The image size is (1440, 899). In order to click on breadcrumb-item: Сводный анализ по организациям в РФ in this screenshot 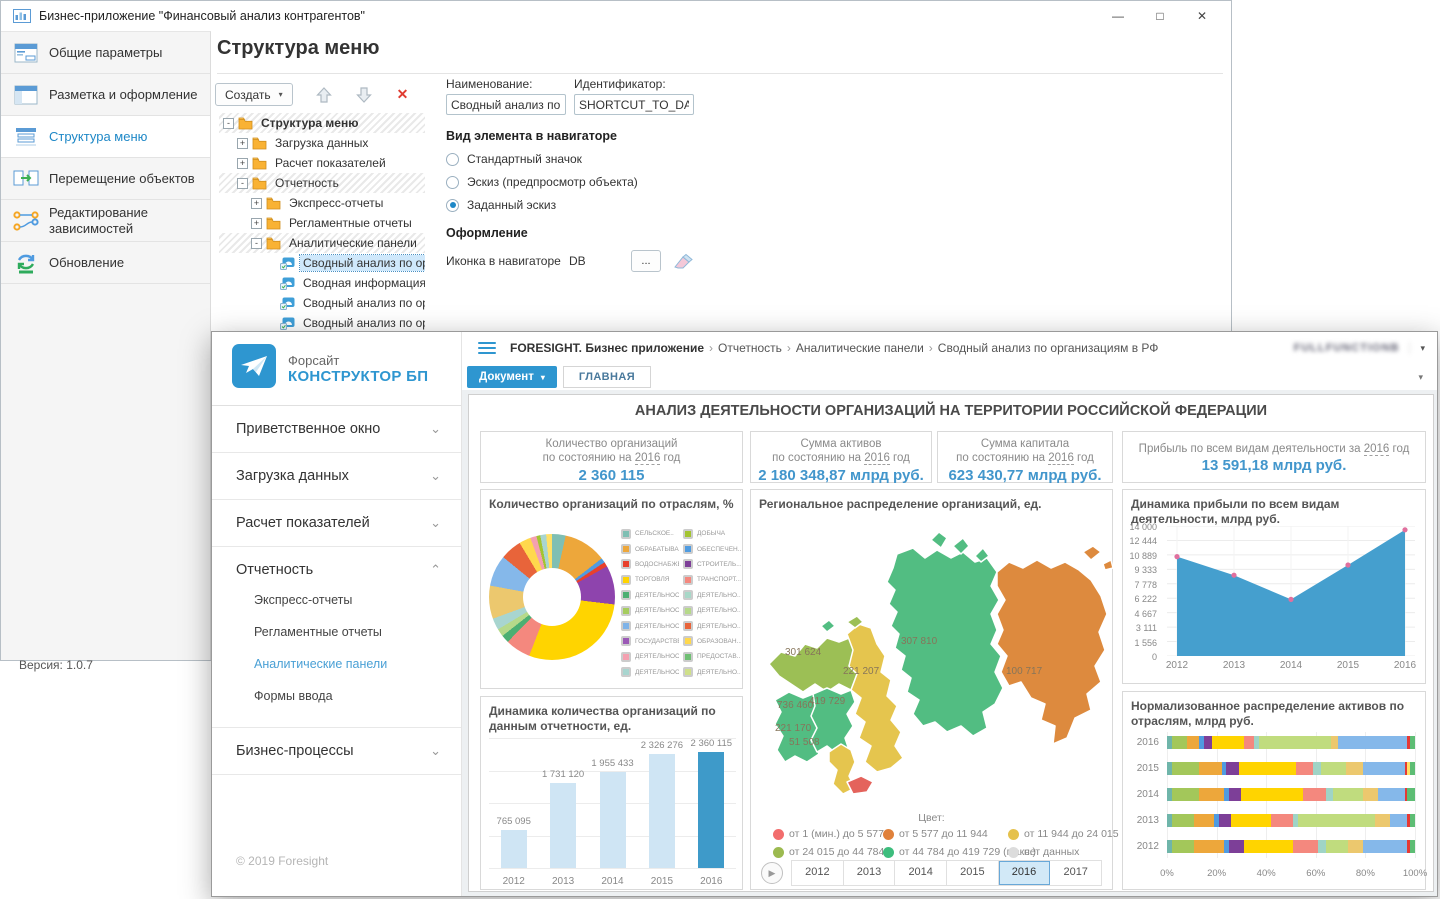, I will do `click(1048, 348)`.